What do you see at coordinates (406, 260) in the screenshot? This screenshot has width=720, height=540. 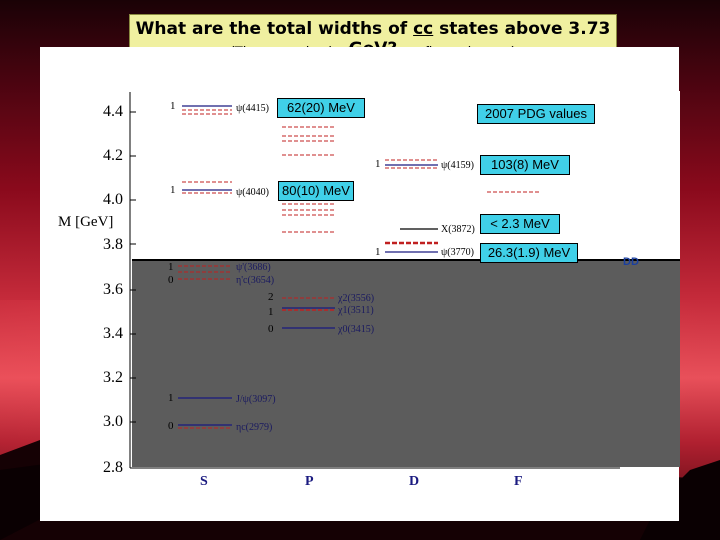 I see `dd-threshold-line` at bounding box center [406, 260].